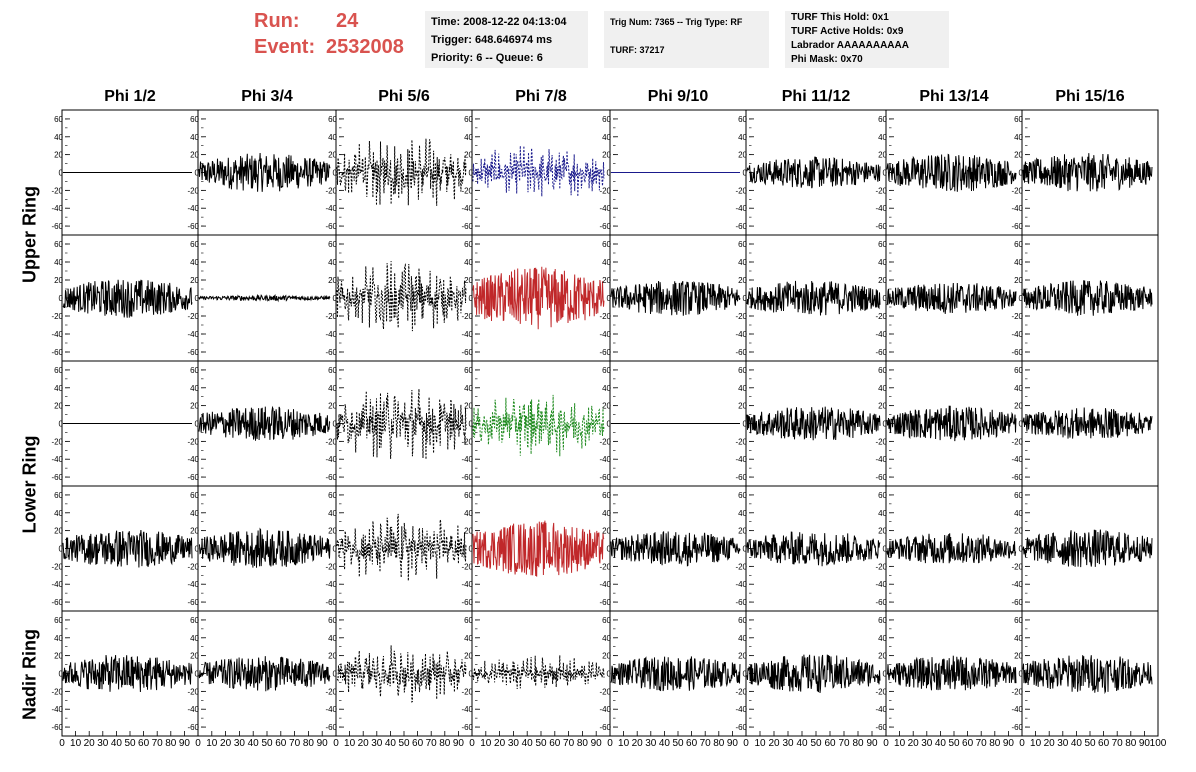  I want to click on x-tick-label: 30, so click(514, 743).